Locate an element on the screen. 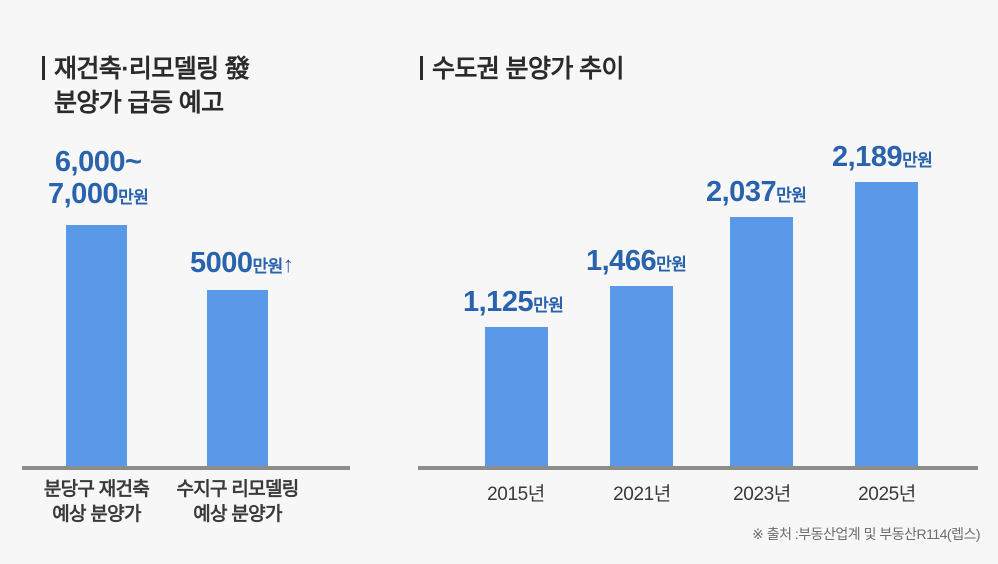 Image resolution: width=998 pixels, height=564 pixels. left-bar-1-value-label: 6,000~ 7,000만원 is located at coordinates (98, 178).